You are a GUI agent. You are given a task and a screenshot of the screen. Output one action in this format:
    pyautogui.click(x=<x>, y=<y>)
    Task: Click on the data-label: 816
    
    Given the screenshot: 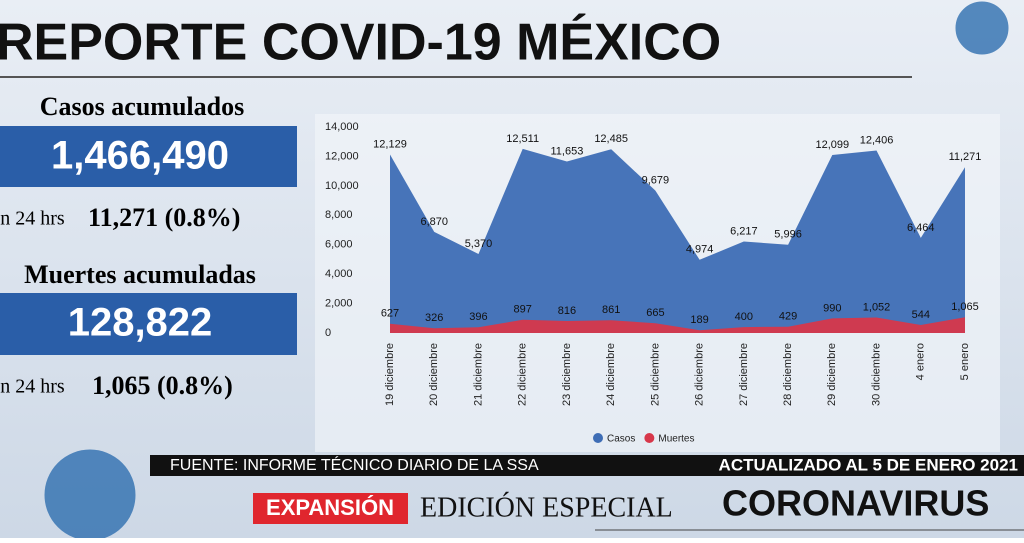 What is the action you would take?
    pyautogui.click(x=567, y=311)
    